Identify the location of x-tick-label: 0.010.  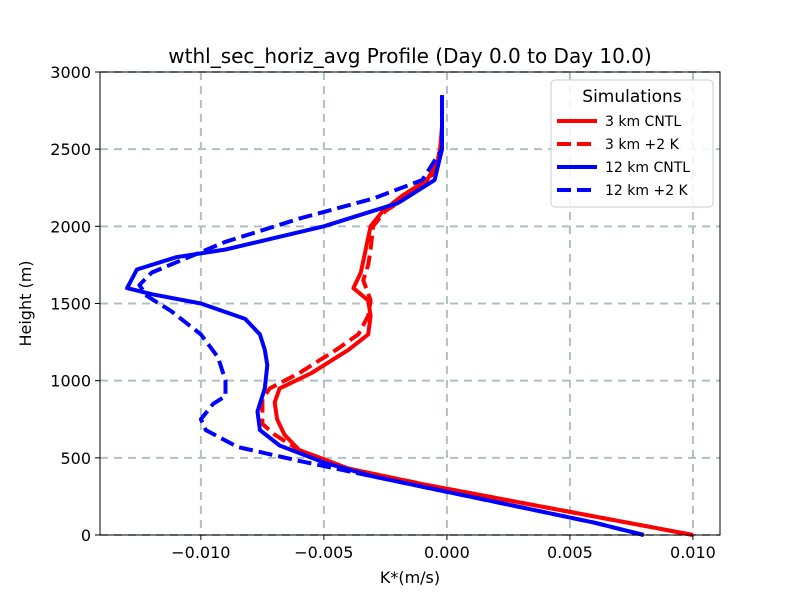
(693, 552).